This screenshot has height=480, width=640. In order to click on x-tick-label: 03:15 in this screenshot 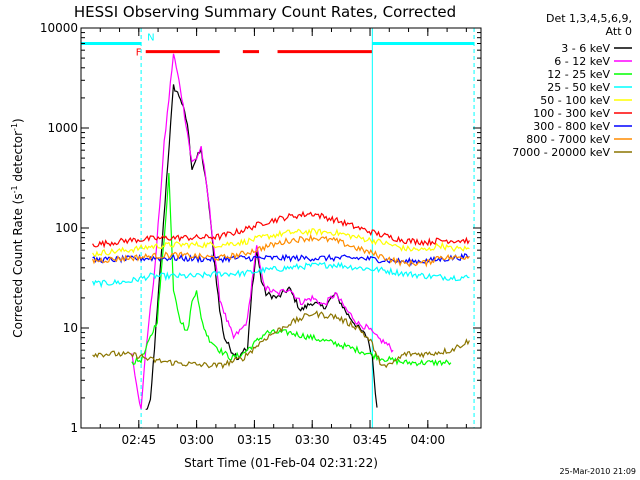, I will do `click(254, 440)`.